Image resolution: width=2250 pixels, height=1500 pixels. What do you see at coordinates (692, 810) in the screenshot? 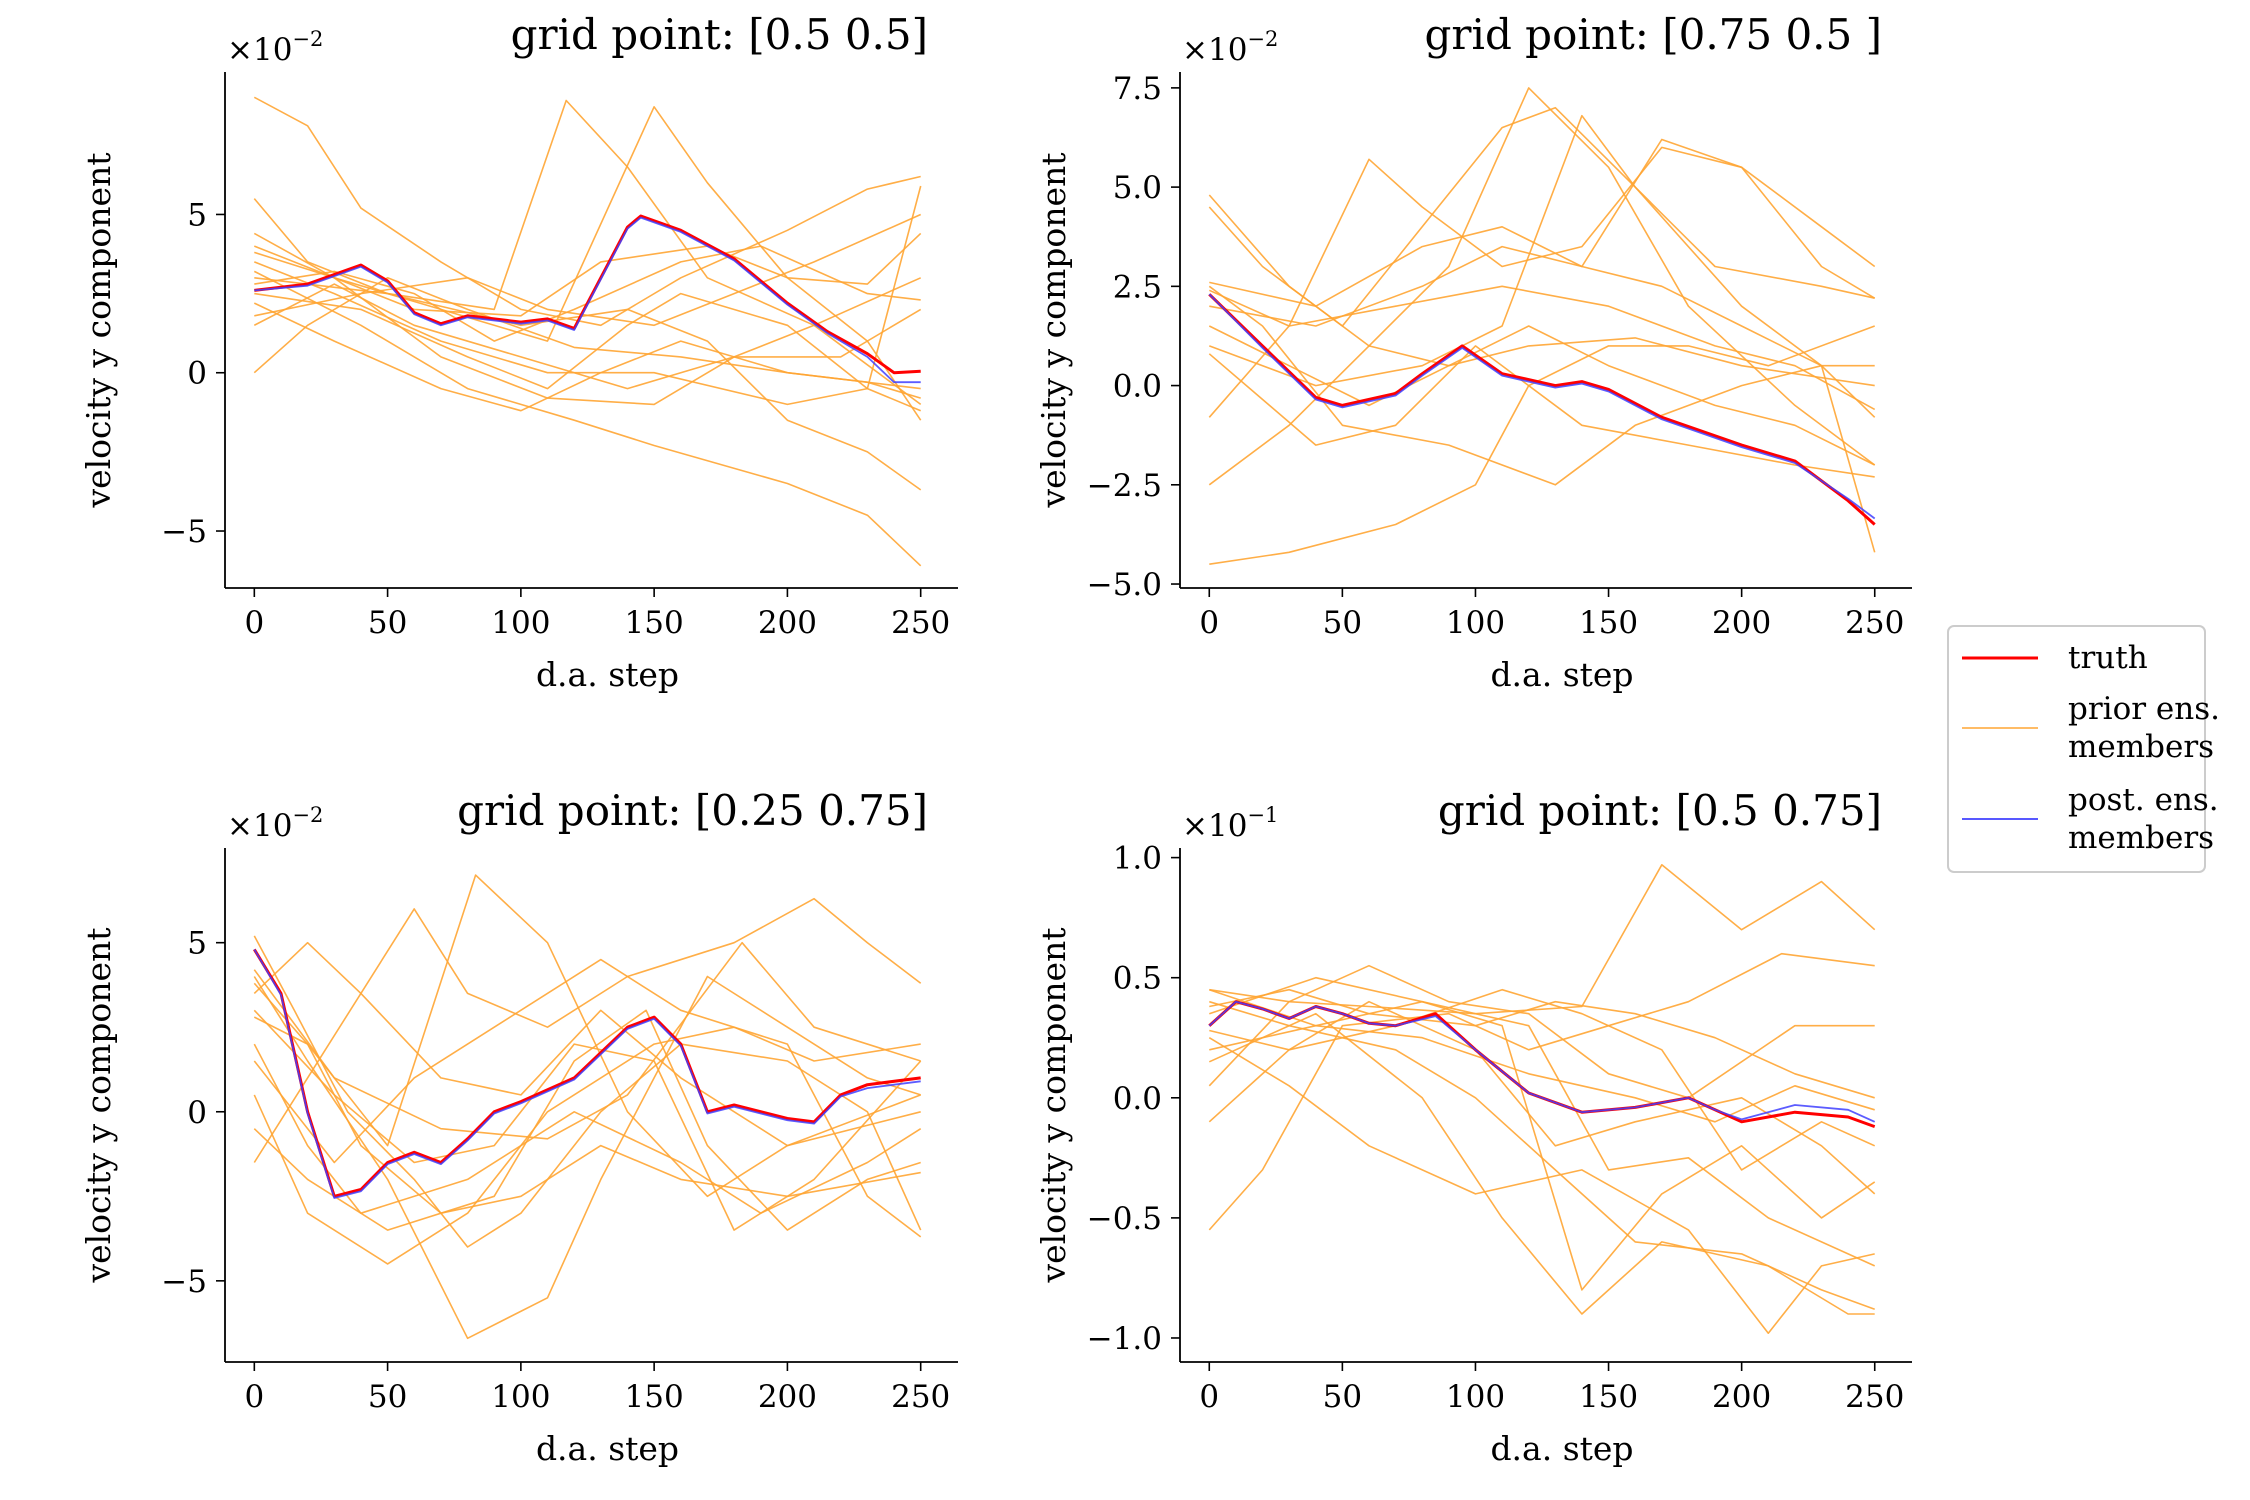
I see `chart-title: grid point: [0.25 0.75]` at bounding box center [692, 810].